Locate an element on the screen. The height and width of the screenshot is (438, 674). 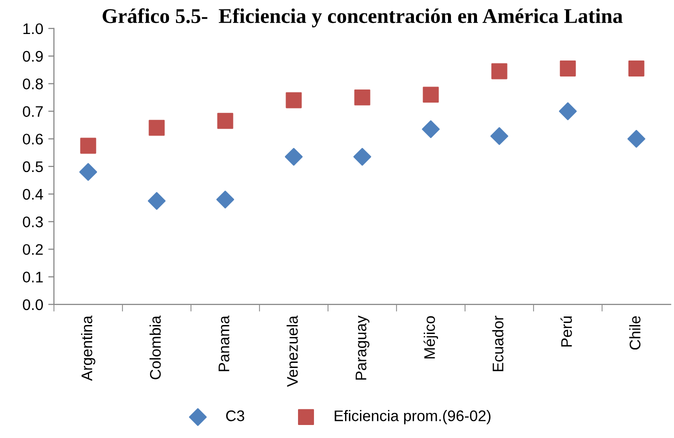
y-tick-label: 0.0 is located at coordinates (32, 304).